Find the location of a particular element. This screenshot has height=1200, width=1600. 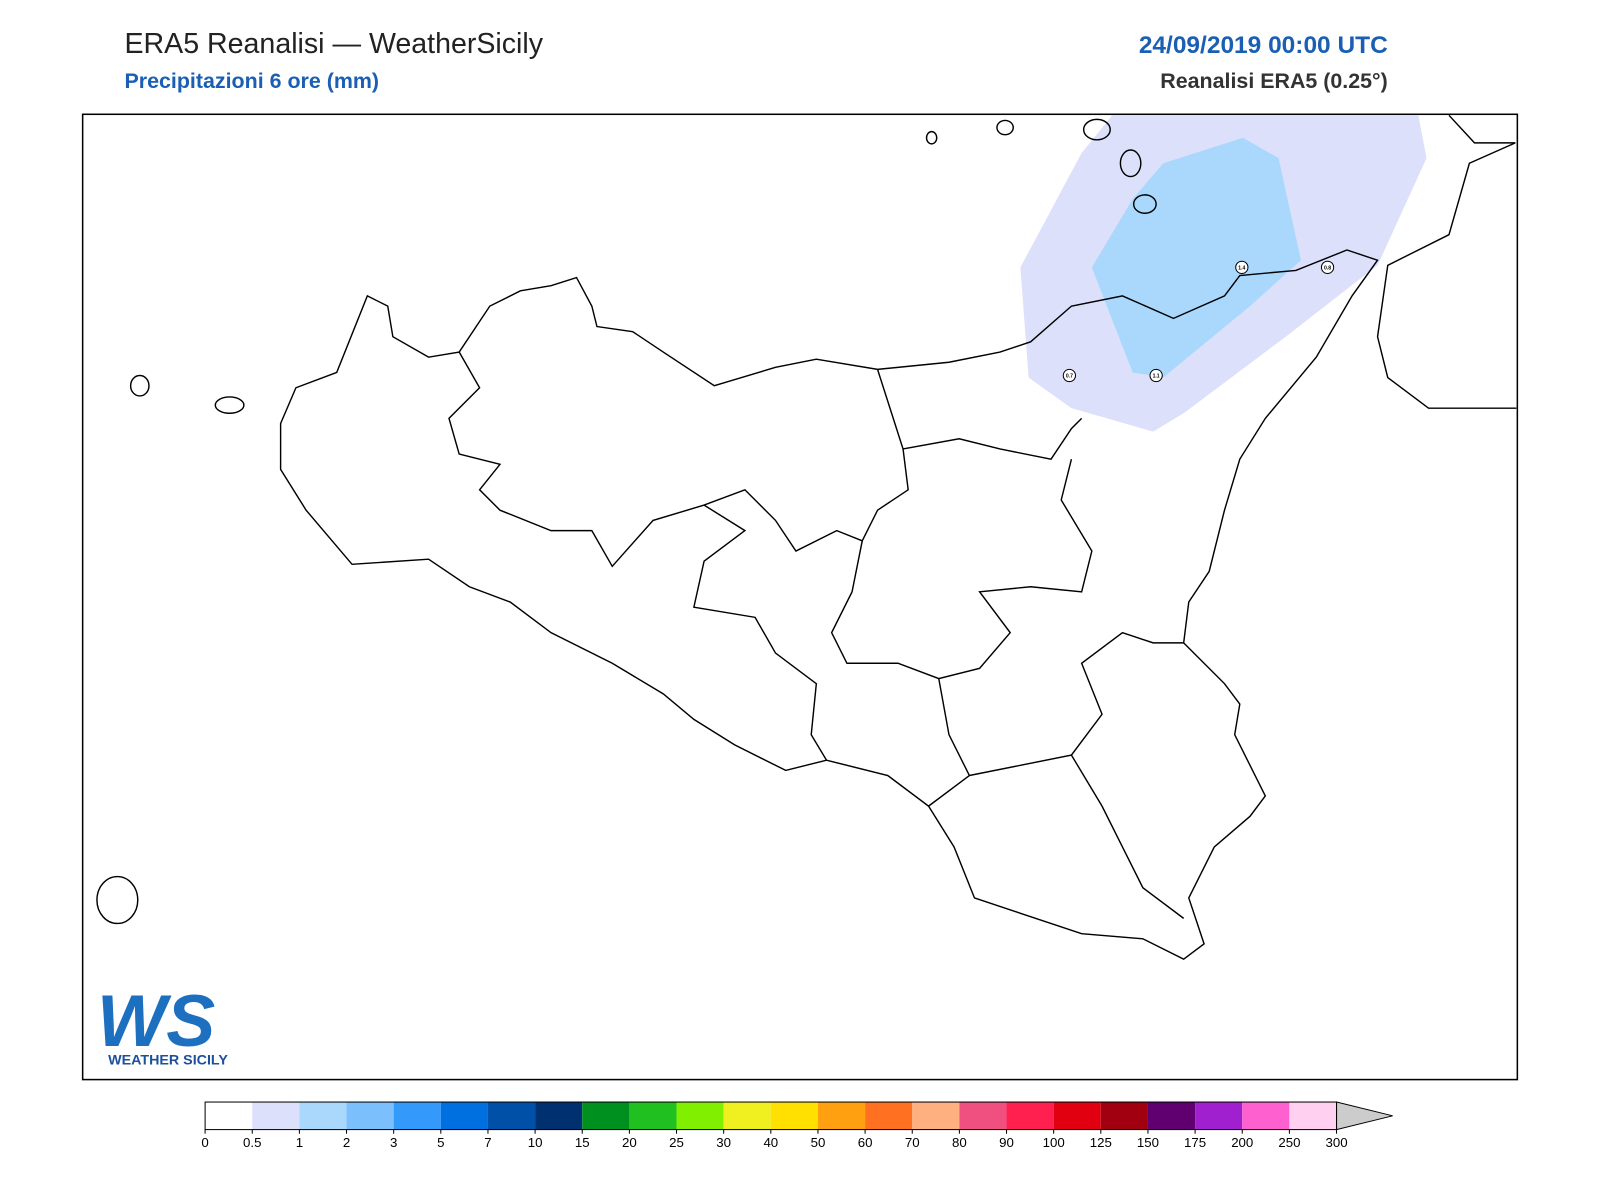

colorbar-tick-label: 30 is located at coordinates (723, 1142).